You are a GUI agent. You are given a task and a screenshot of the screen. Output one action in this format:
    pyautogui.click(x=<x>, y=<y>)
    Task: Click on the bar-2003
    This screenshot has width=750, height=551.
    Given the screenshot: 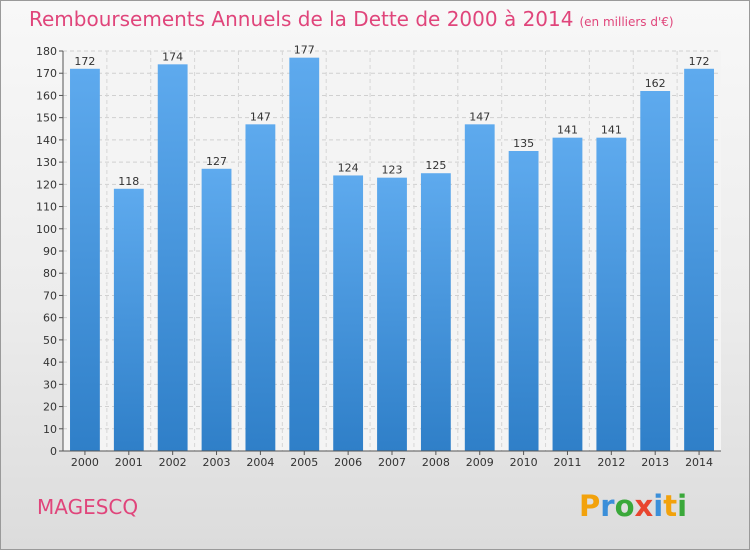 What is the action you would take?
    pyautogui.click(x=216, y=309)
    